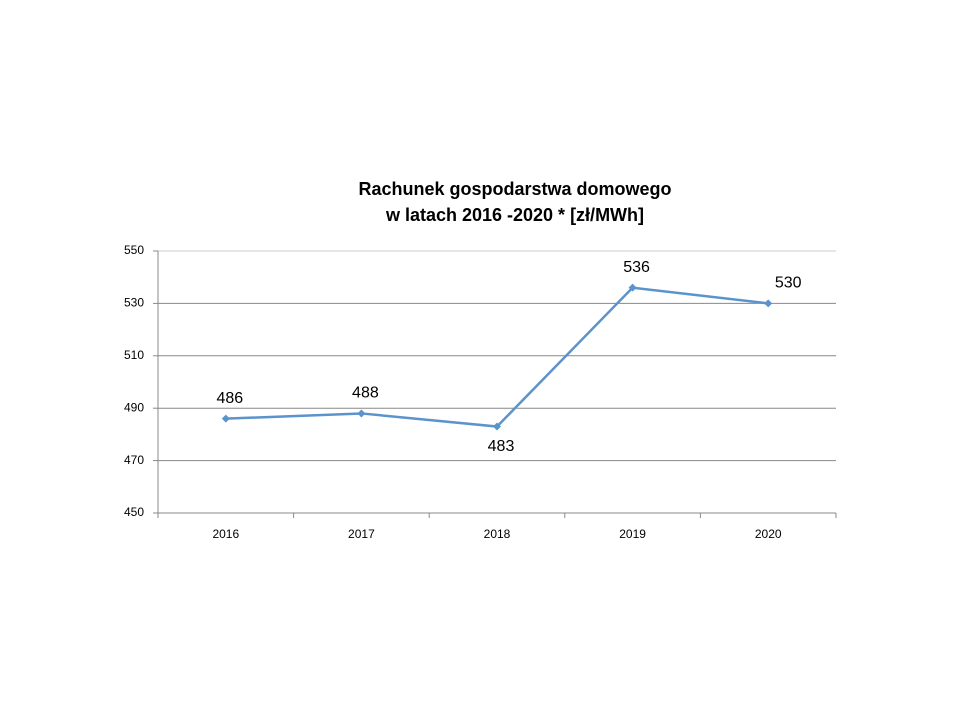 The height and width of the screenshot is (720, 960). Describe the element at coordinates (134, 303) in the screenshot. I see `y-tick-label: 530` at that location.